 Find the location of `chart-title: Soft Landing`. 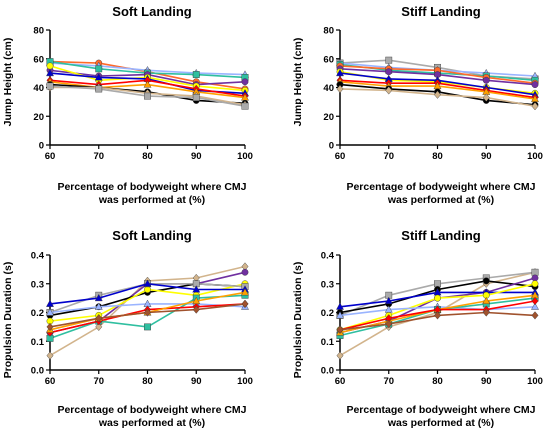

chart-title: Soft Landing is located at coordinates (151, 11).